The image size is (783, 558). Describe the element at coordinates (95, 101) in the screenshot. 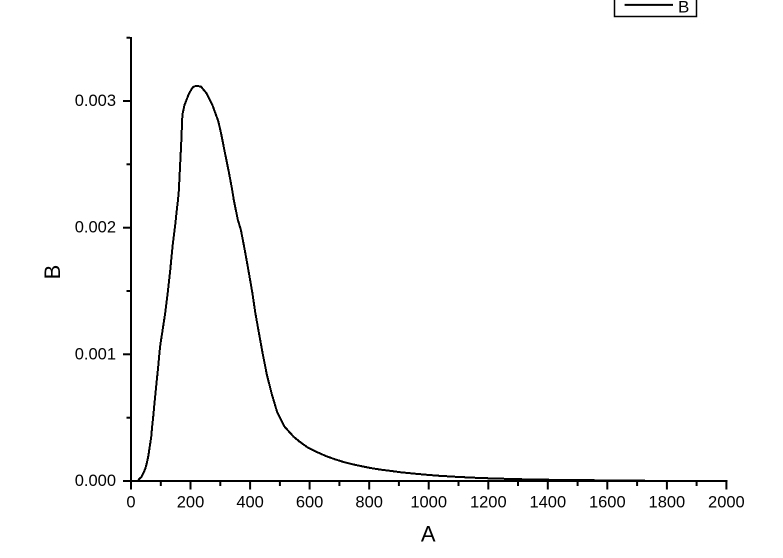

I see `svg-text: 0.003` at that location.